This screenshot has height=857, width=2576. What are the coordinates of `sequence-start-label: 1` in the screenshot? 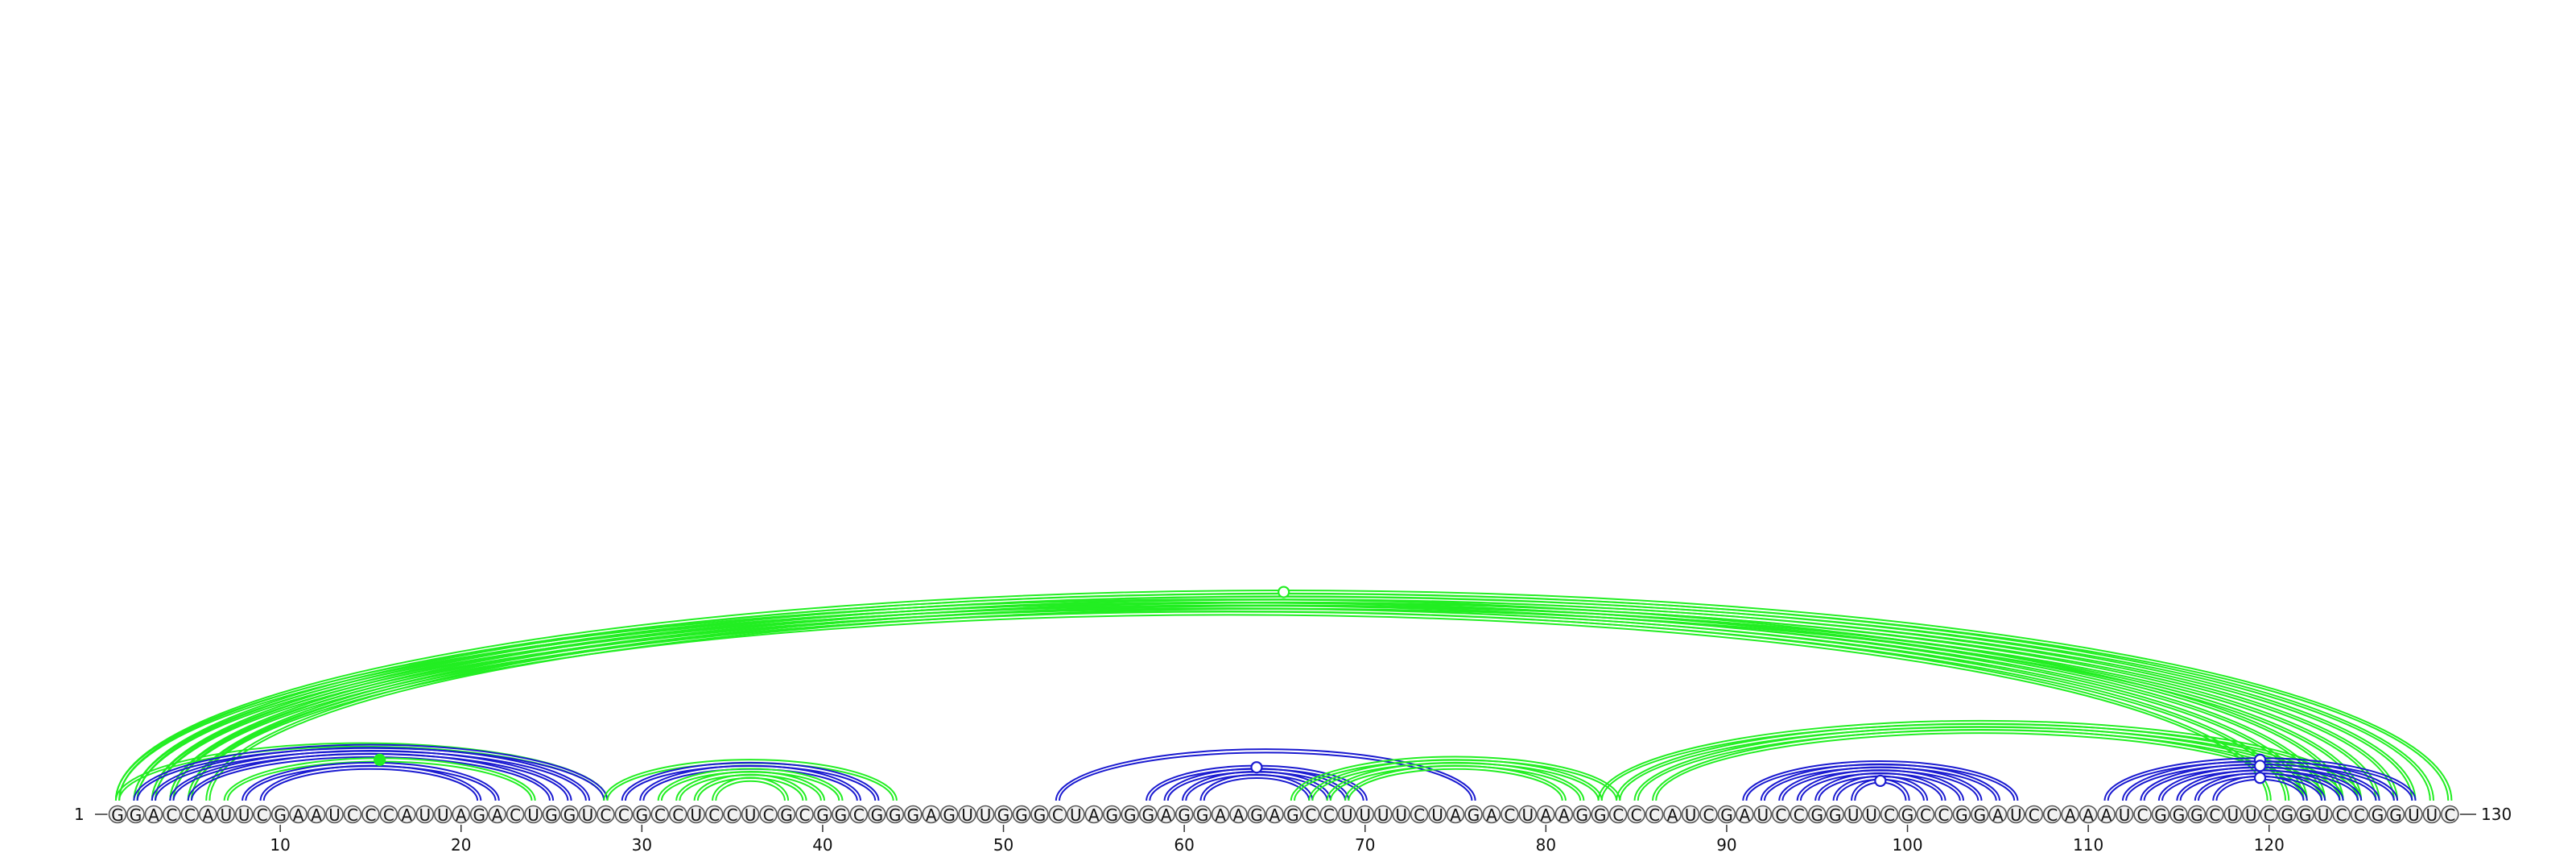 It's located at (79, 814).